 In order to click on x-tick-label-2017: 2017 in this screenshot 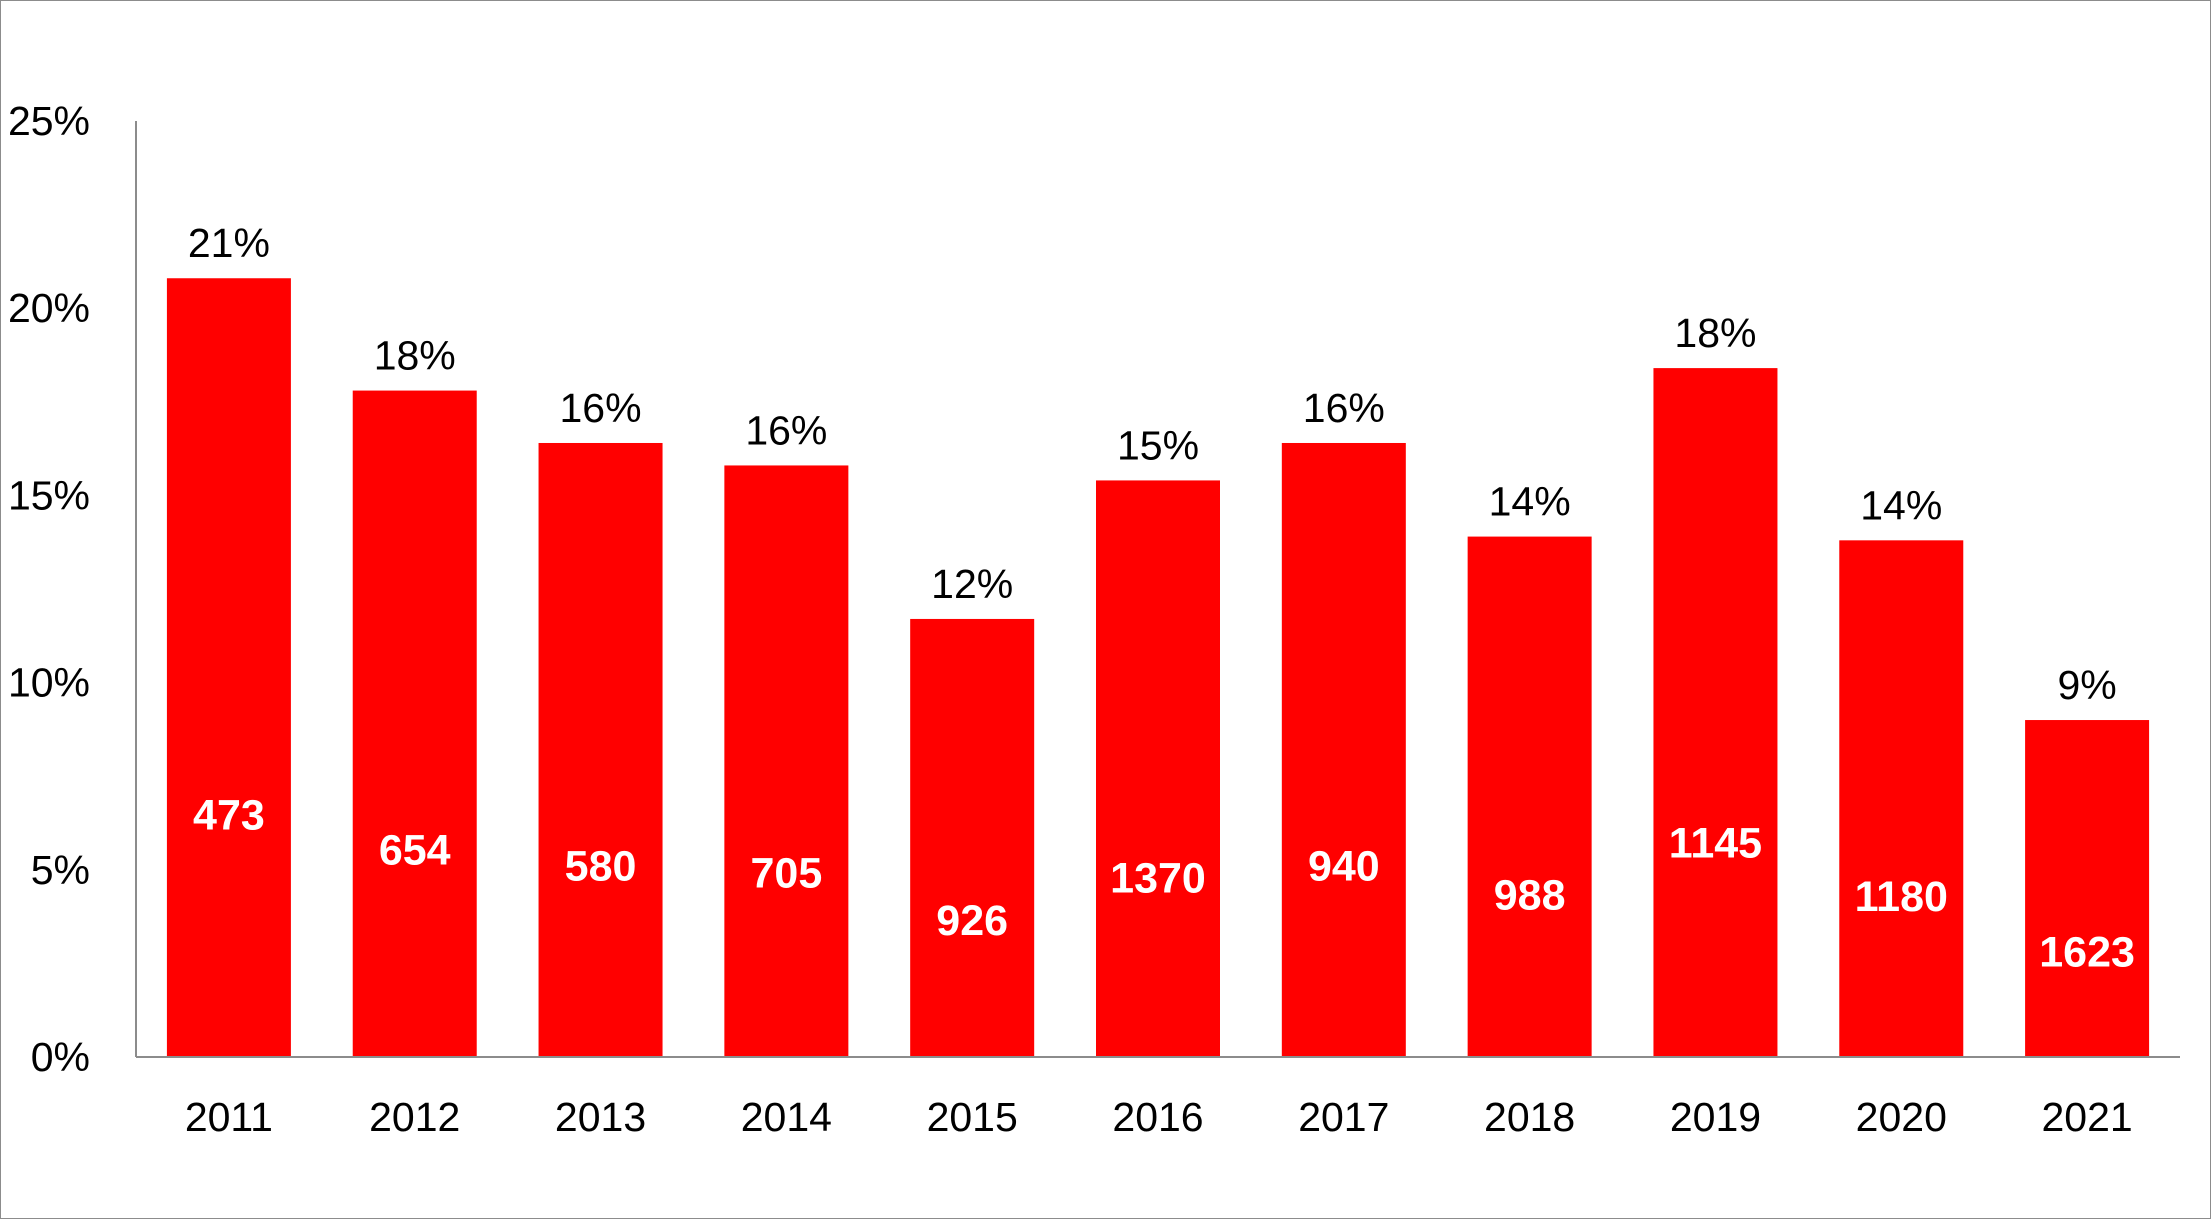, I will do `click(1343, 1117)`.